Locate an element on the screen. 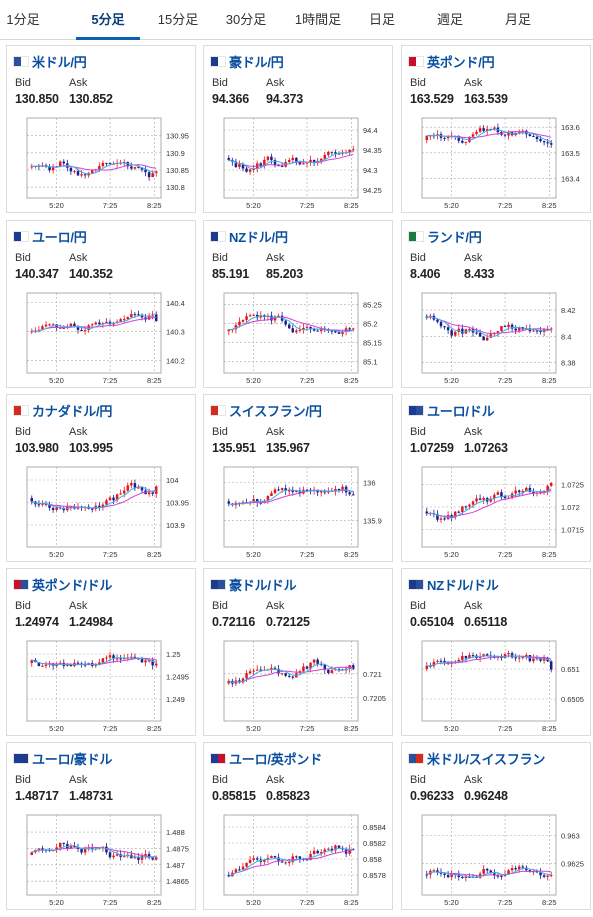 The image size is (593, 917). price-chart: 94.4 94.35 94.3 94.25 5:20 7:25 8:25 is located at coordinates (299, 162).